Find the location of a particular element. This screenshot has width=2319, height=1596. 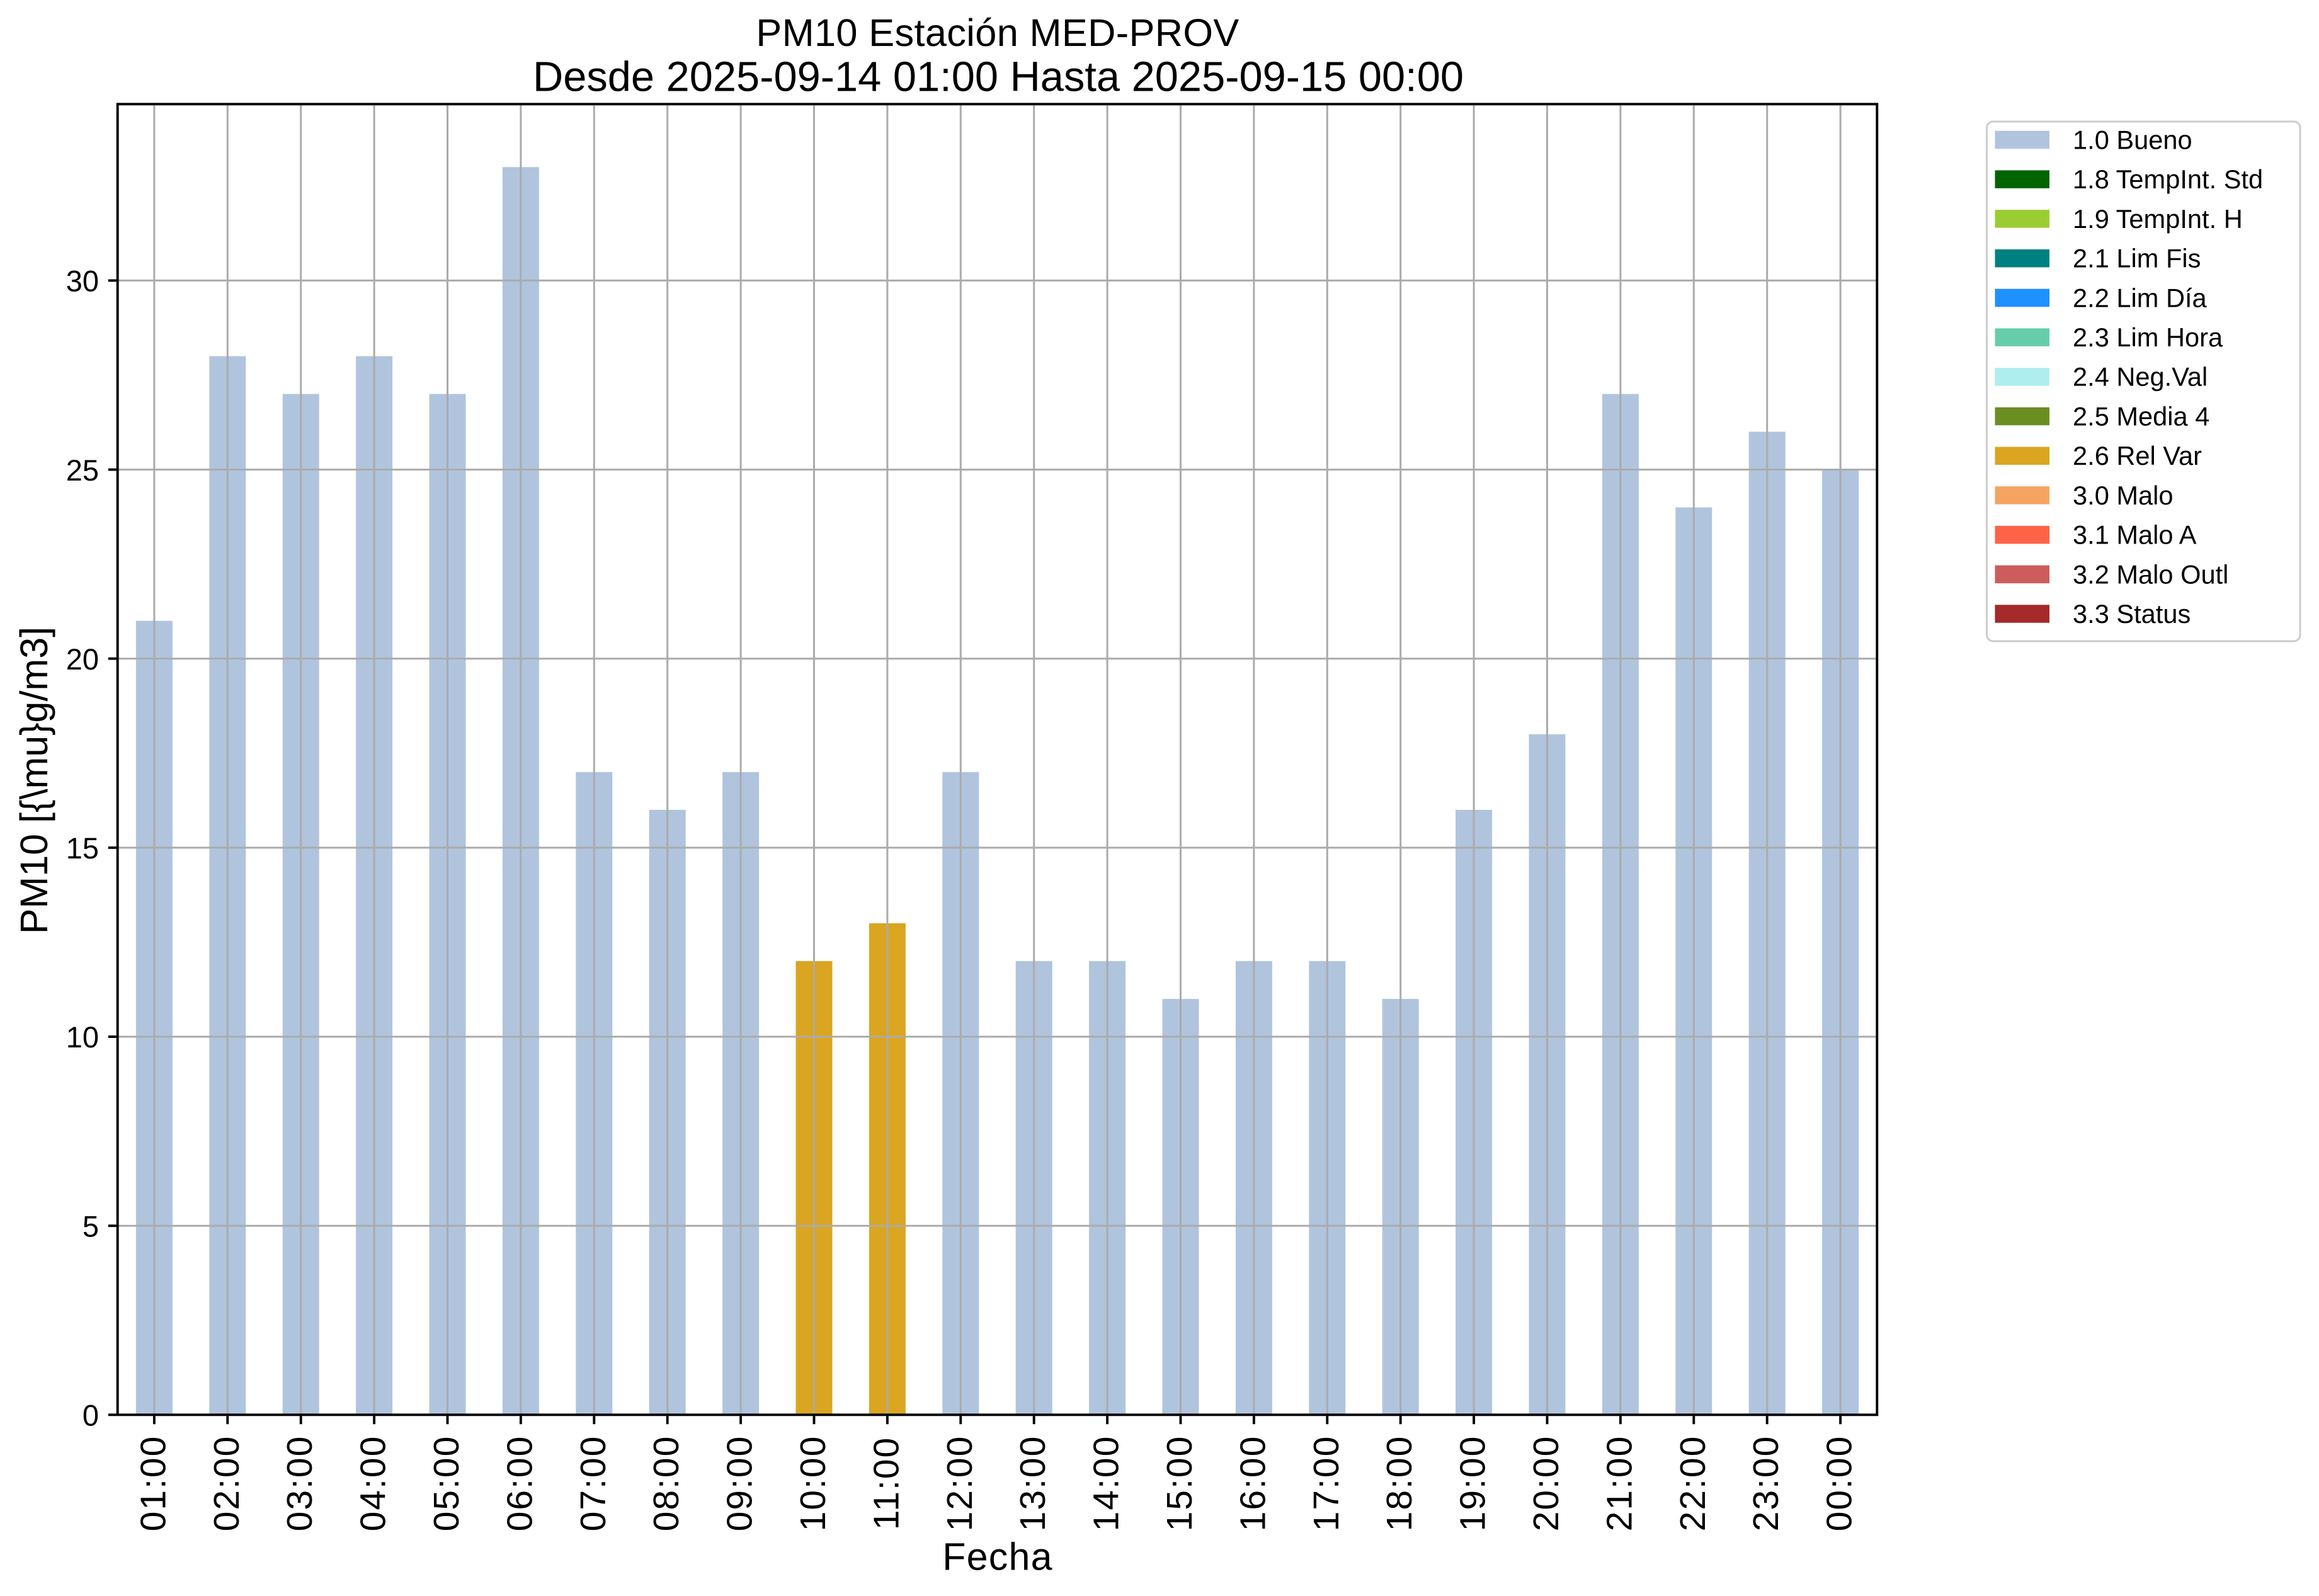

svg-text: 20 is located at coordinates (82, 659).